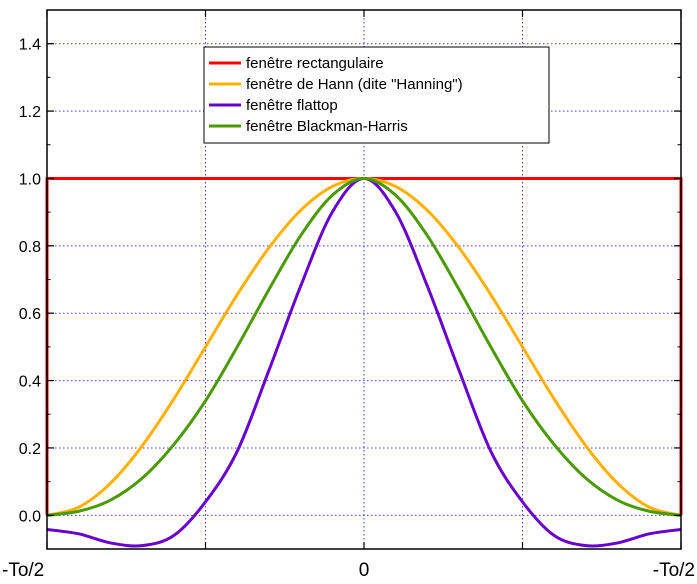  I want to click on x-tick-labels: -To/2 0 -To/2, so click(348, 570).